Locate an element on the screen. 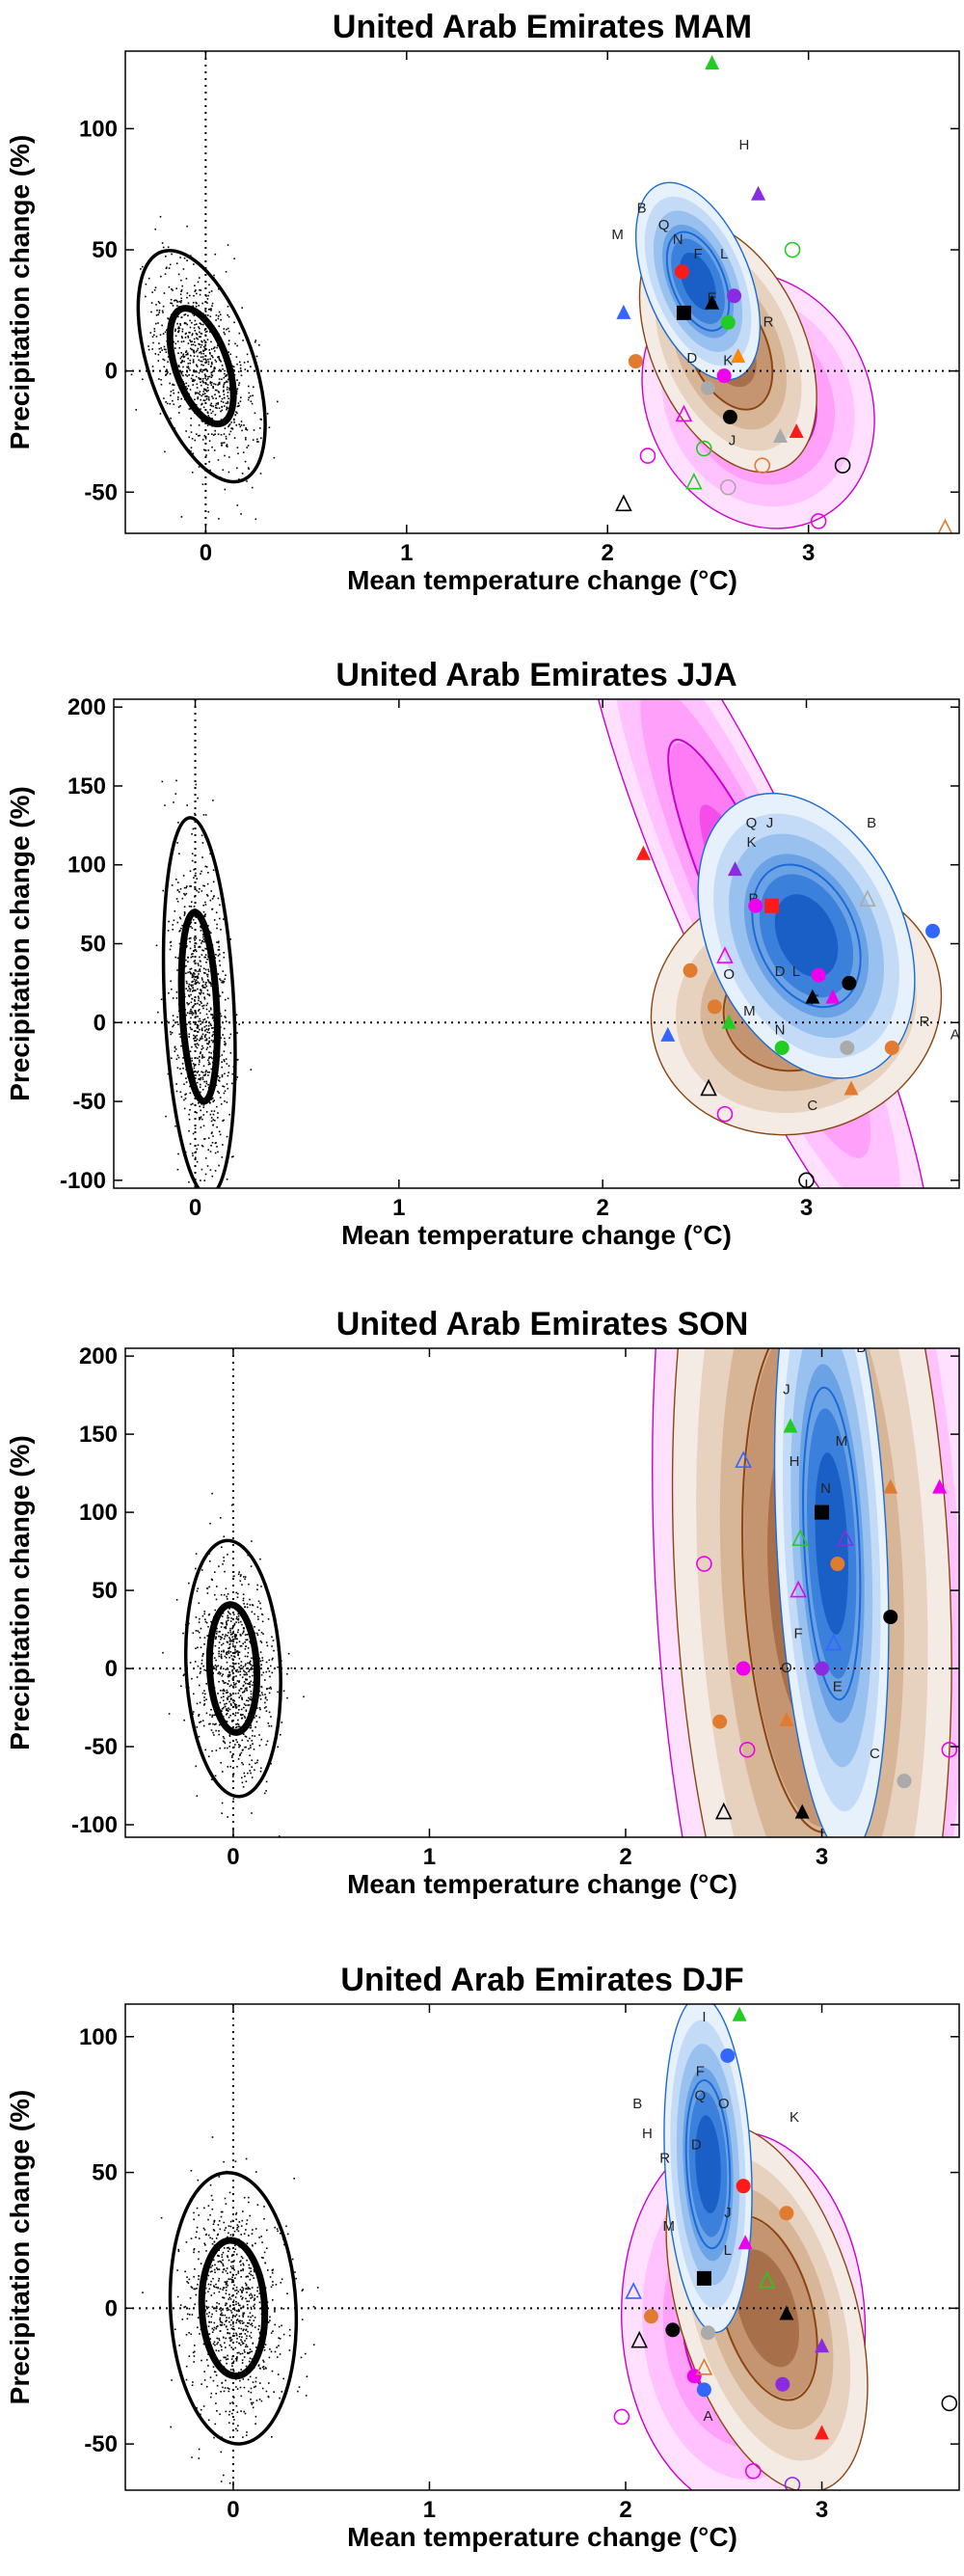 The image size is (964, 2576). model-letter-label: B is located at coordinates (637, 2104).